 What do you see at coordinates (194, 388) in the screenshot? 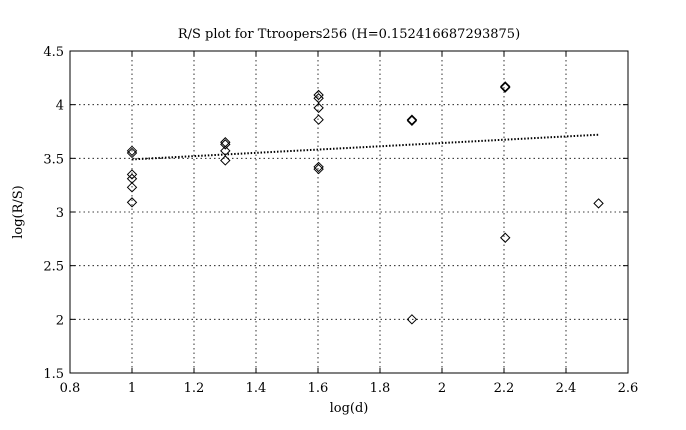
I see `x-tick-label: 1.2` at bounding box center [194, 388].